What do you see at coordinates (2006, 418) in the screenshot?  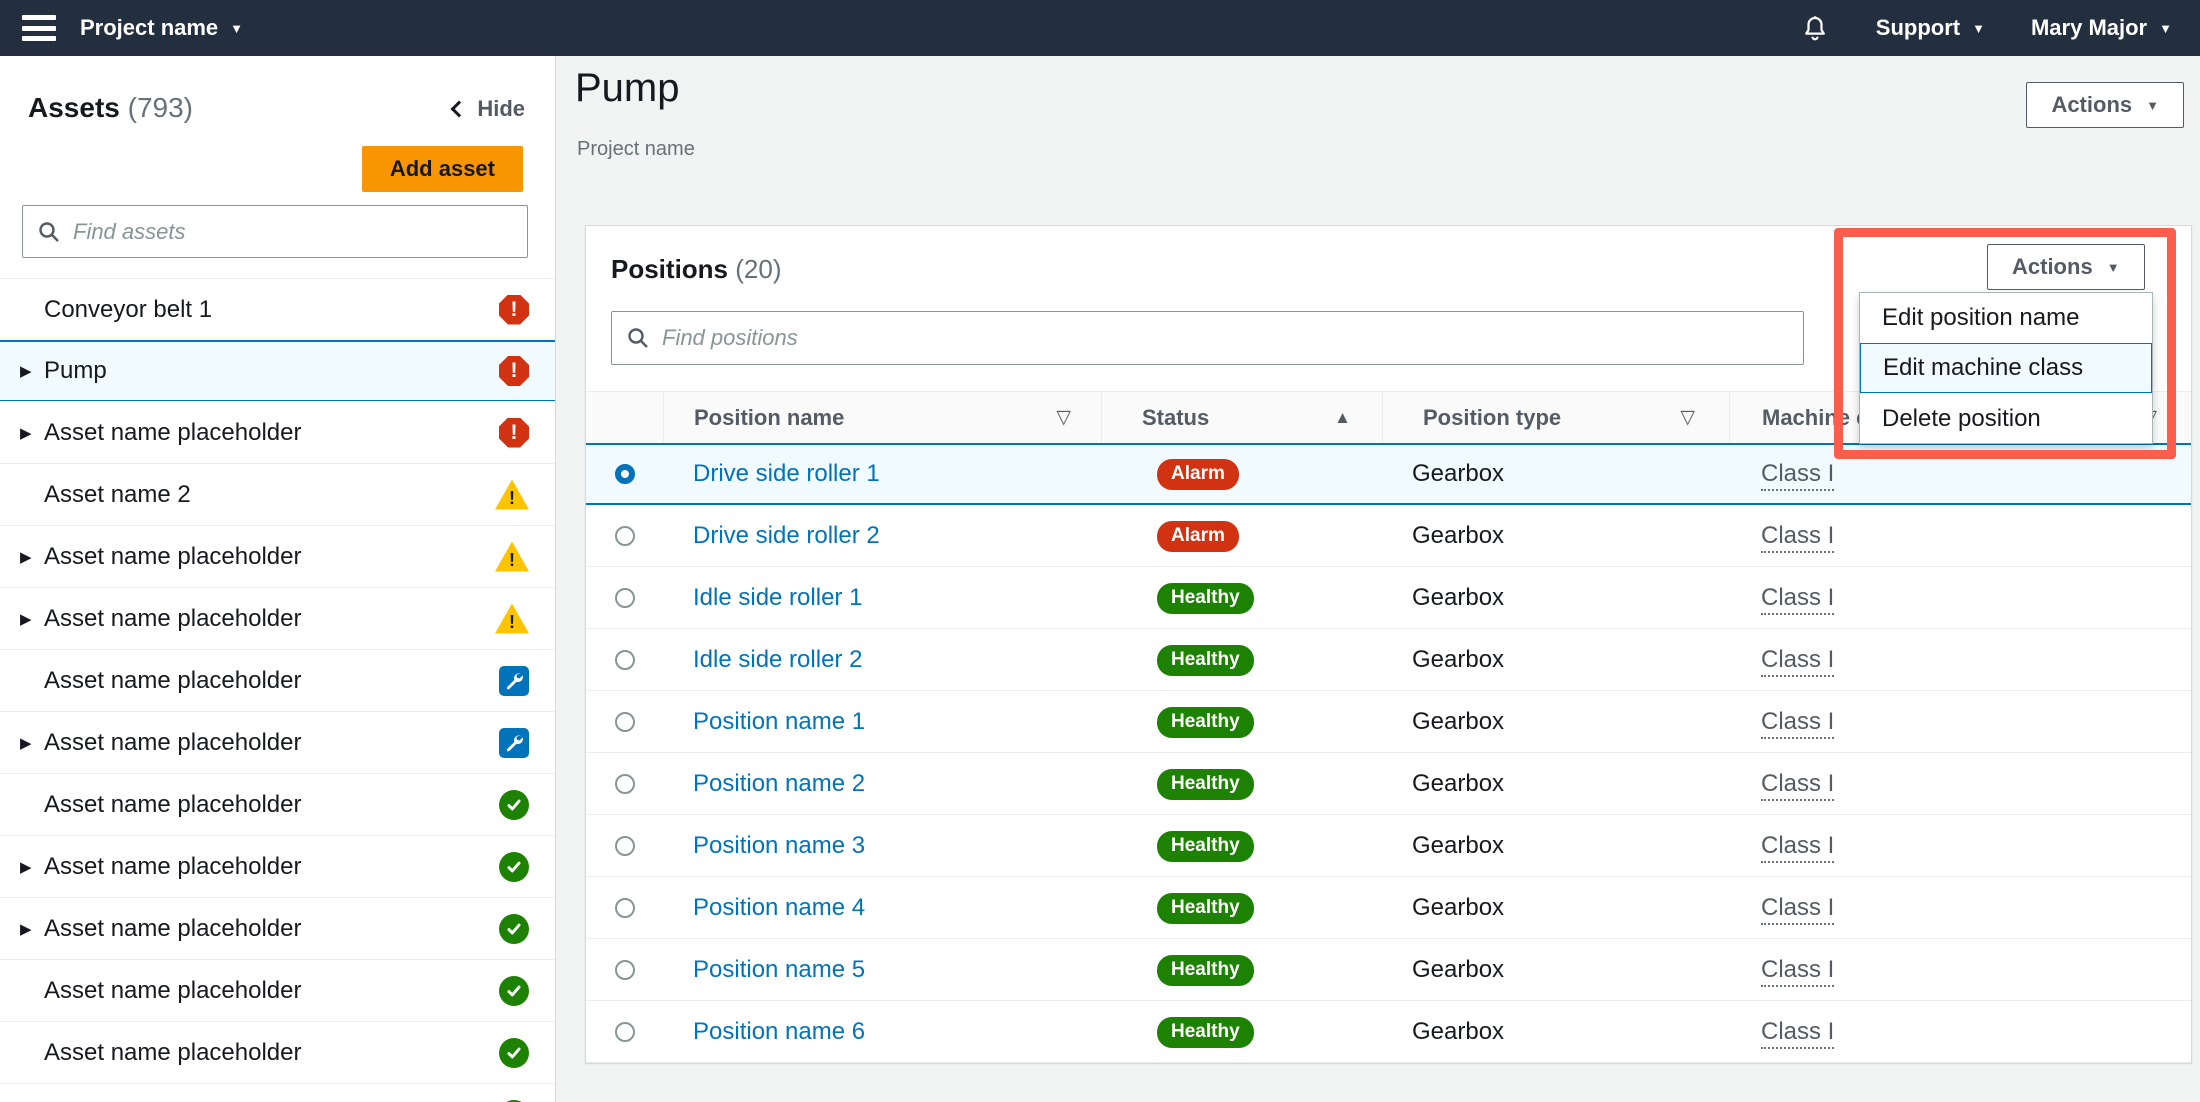 I see `menu-item-delete-position: Delete position` at bounding box center [2006, 418].